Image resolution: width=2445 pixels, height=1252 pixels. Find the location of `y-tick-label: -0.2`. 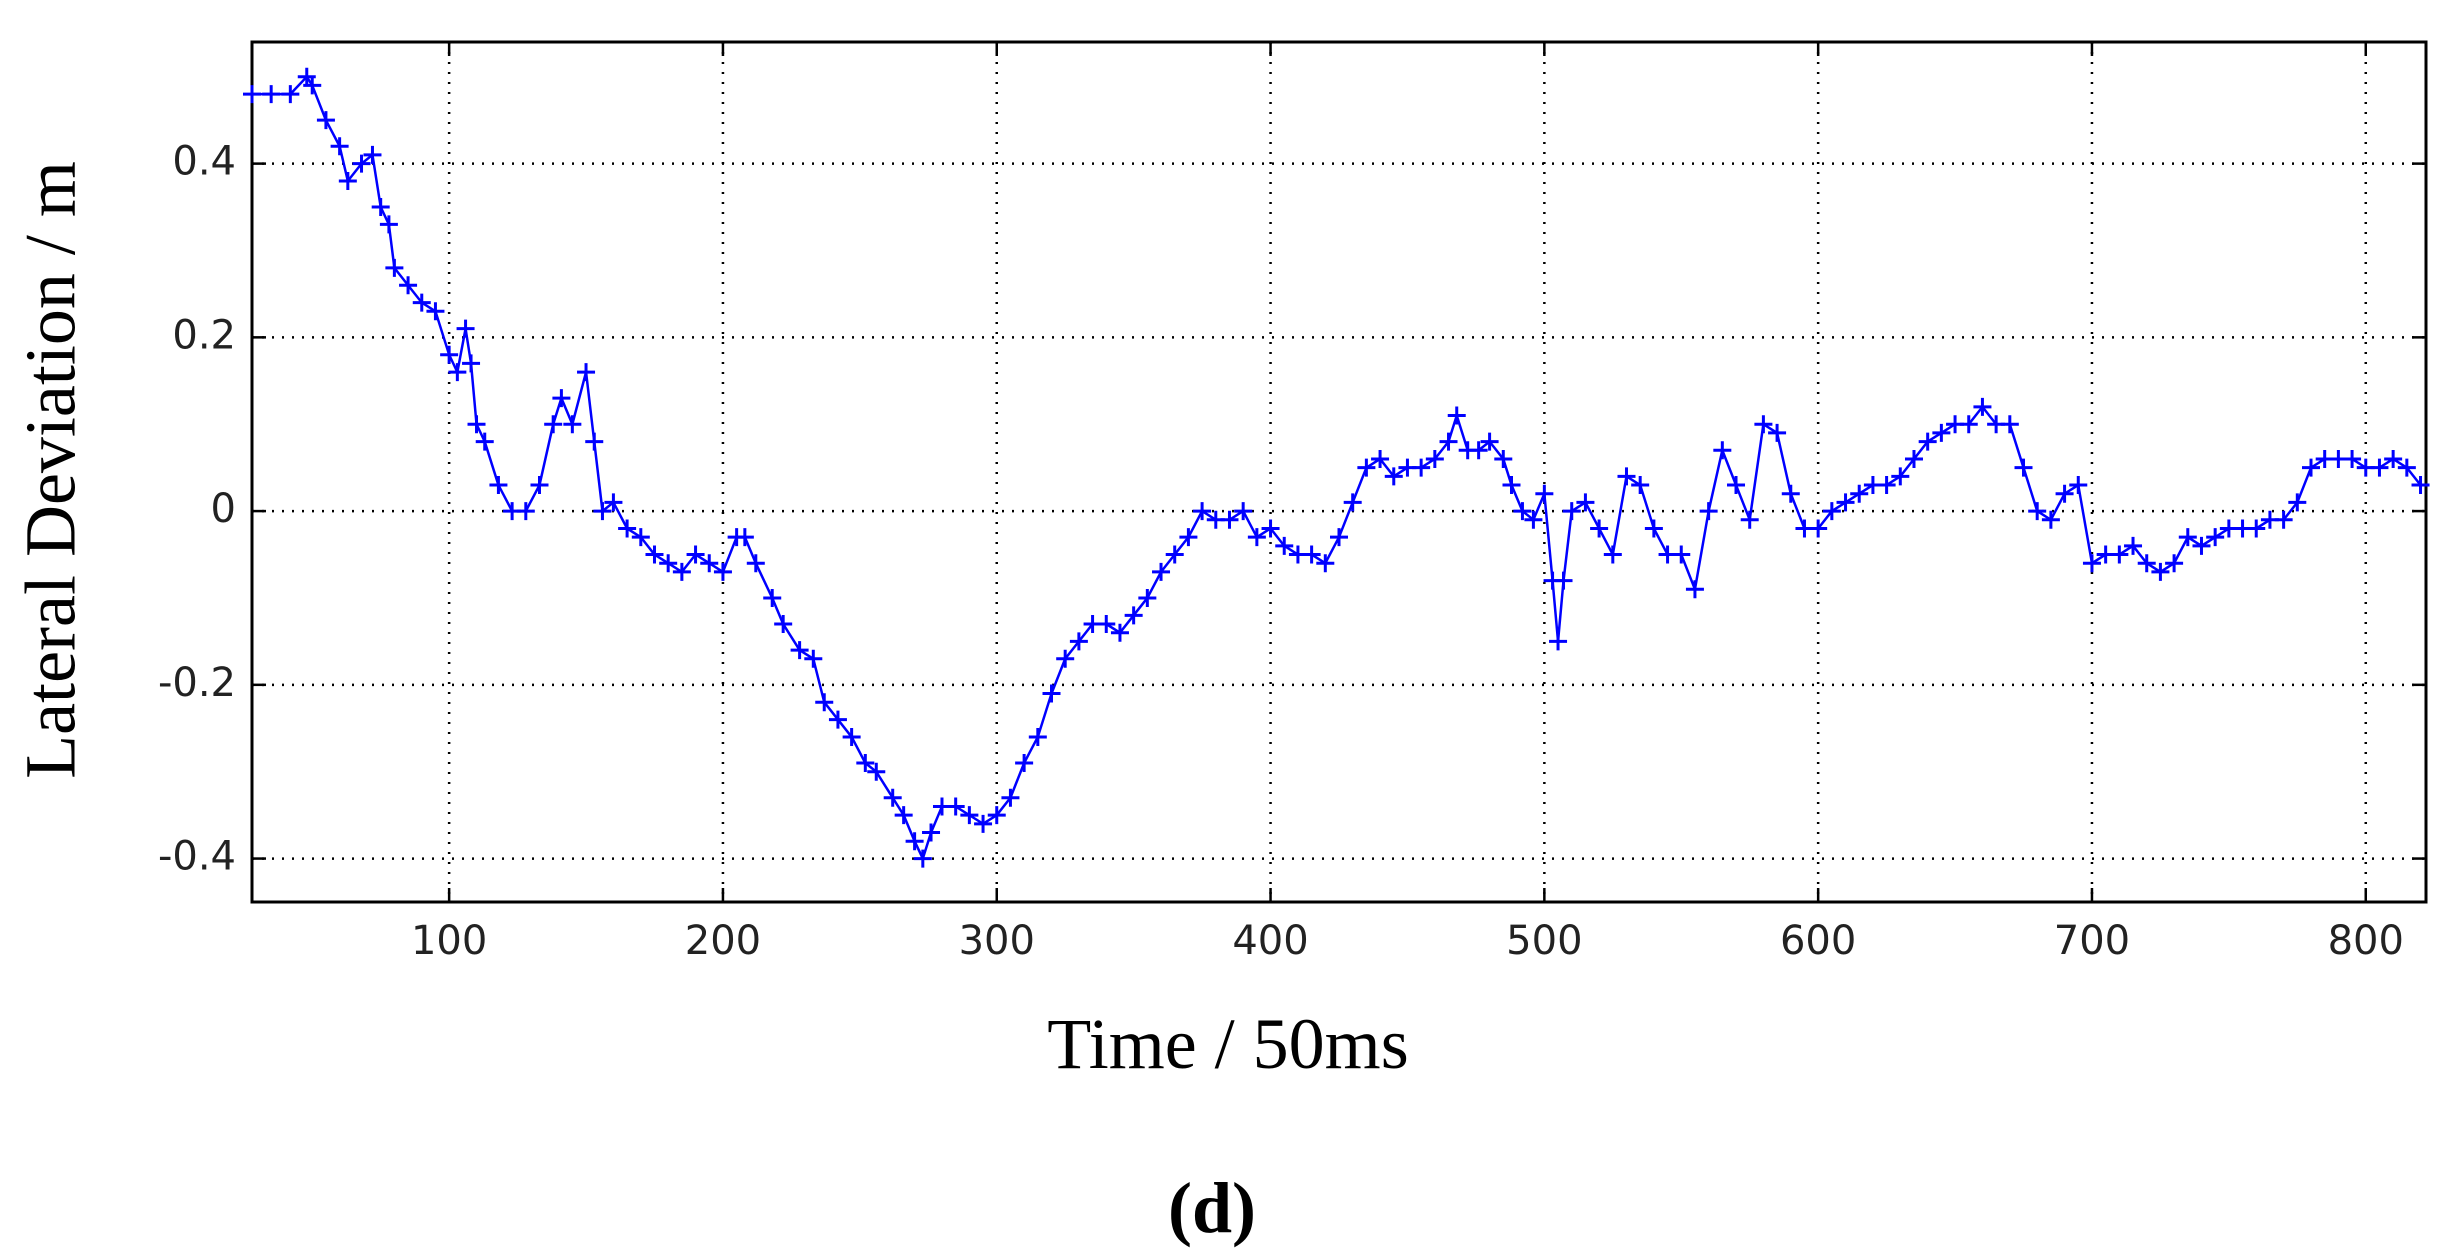

y-tick-label: -0.2 is located at coordinates (197, 683).